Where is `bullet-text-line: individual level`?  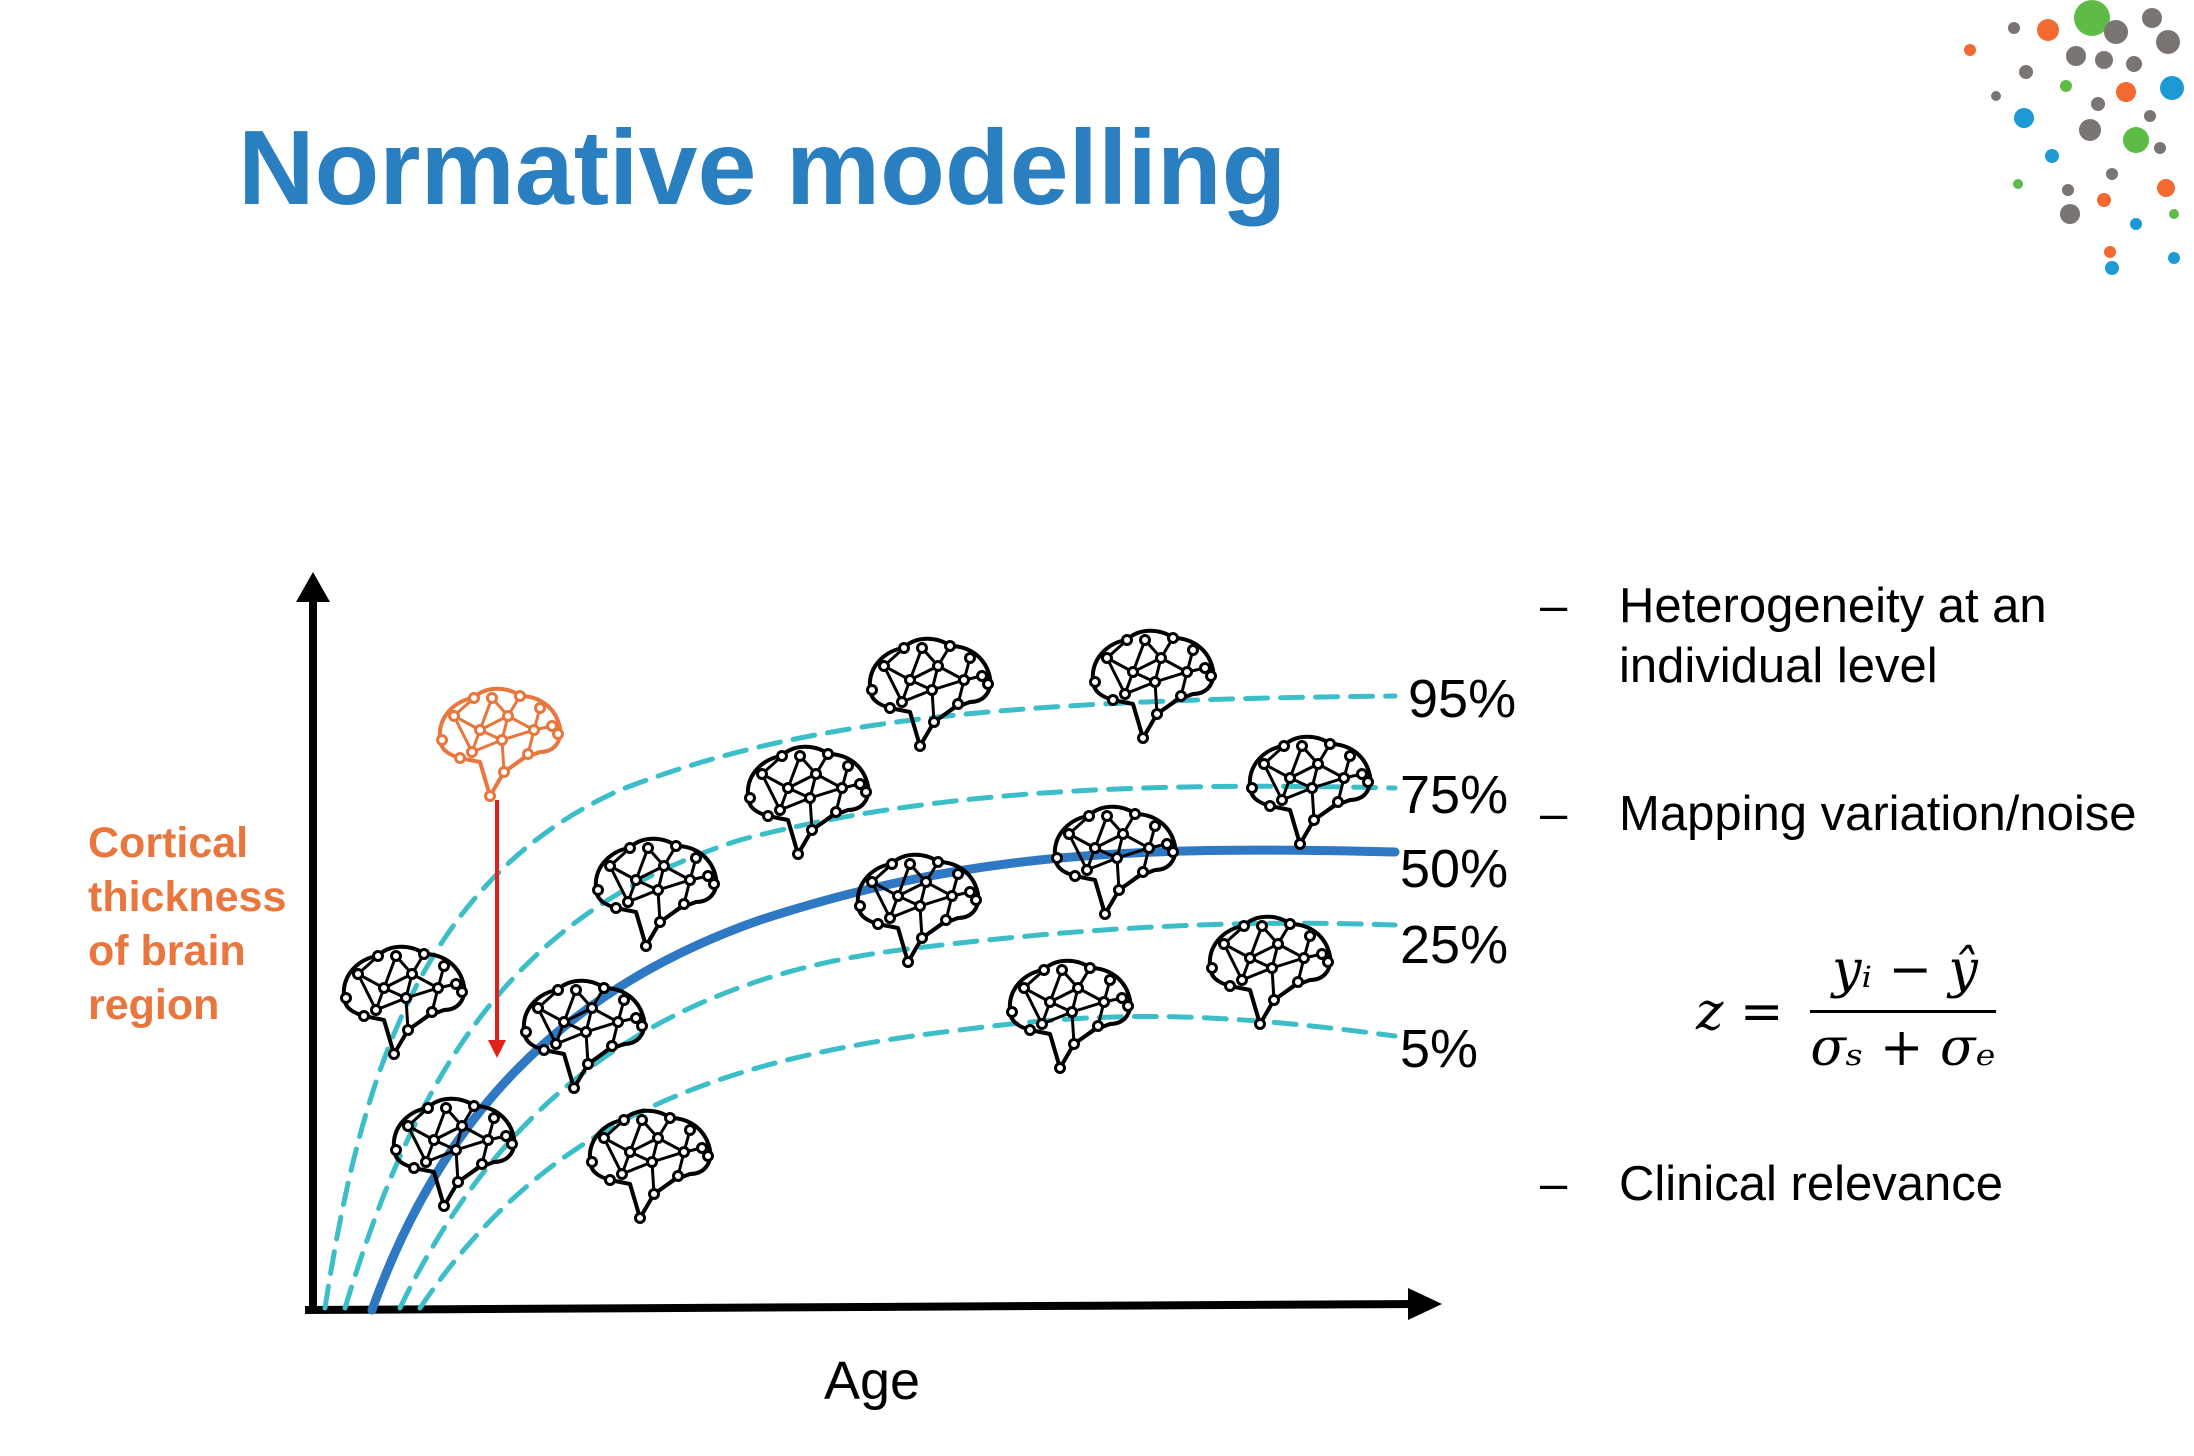 bullet-text-line: individual level is located at coordinates (1778, 666).